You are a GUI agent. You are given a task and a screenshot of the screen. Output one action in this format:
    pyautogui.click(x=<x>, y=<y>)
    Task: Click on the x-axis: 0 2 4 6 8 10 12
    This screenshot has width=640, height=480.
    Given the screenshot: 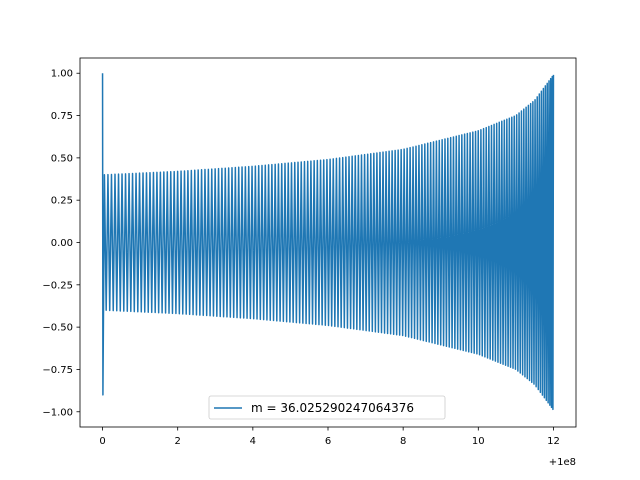 What is the action you would take?
    pyautogui.click(x=329, y=437)
    